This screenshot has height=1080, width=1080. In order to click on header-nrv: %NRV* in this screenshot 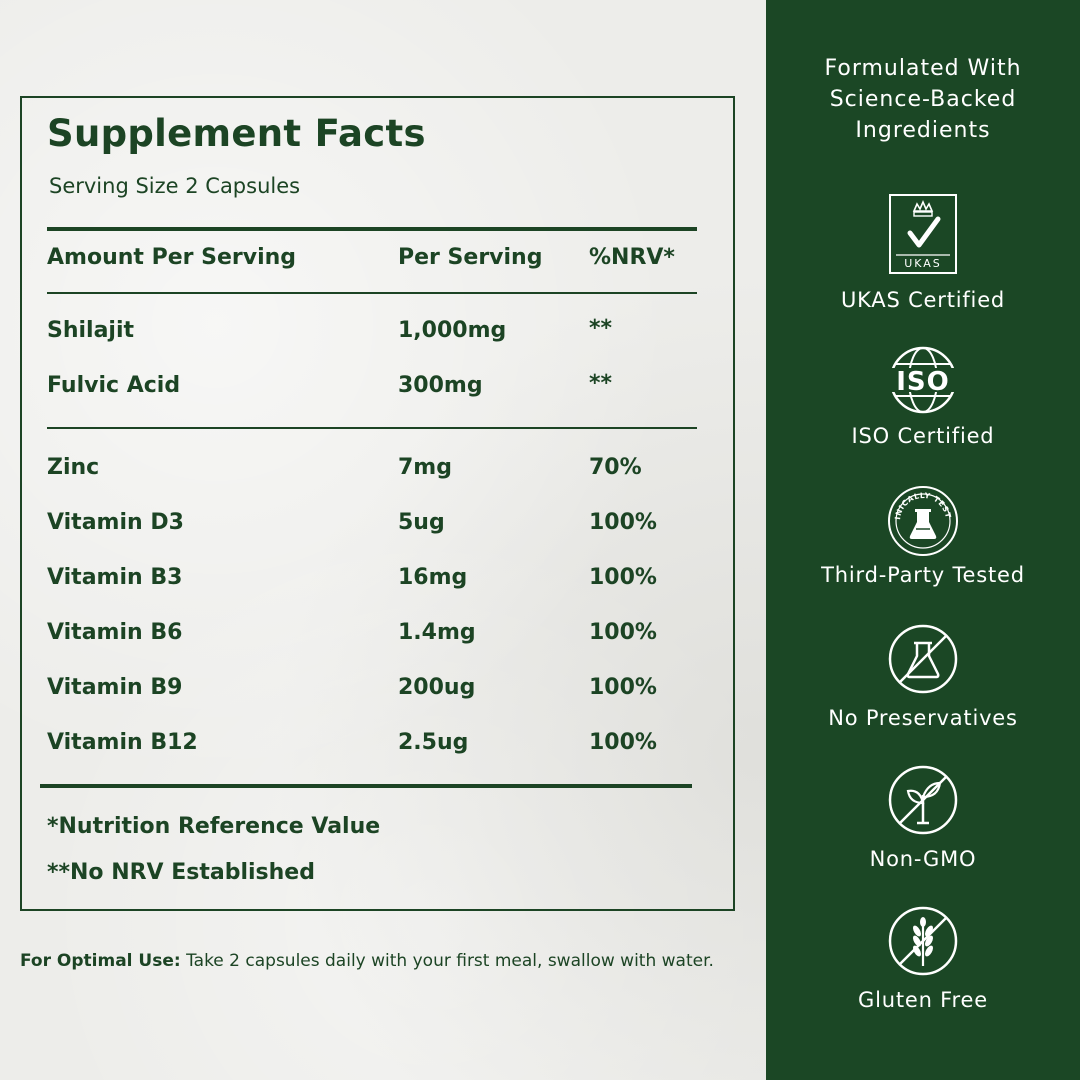, I will do `click(632, 257)`.